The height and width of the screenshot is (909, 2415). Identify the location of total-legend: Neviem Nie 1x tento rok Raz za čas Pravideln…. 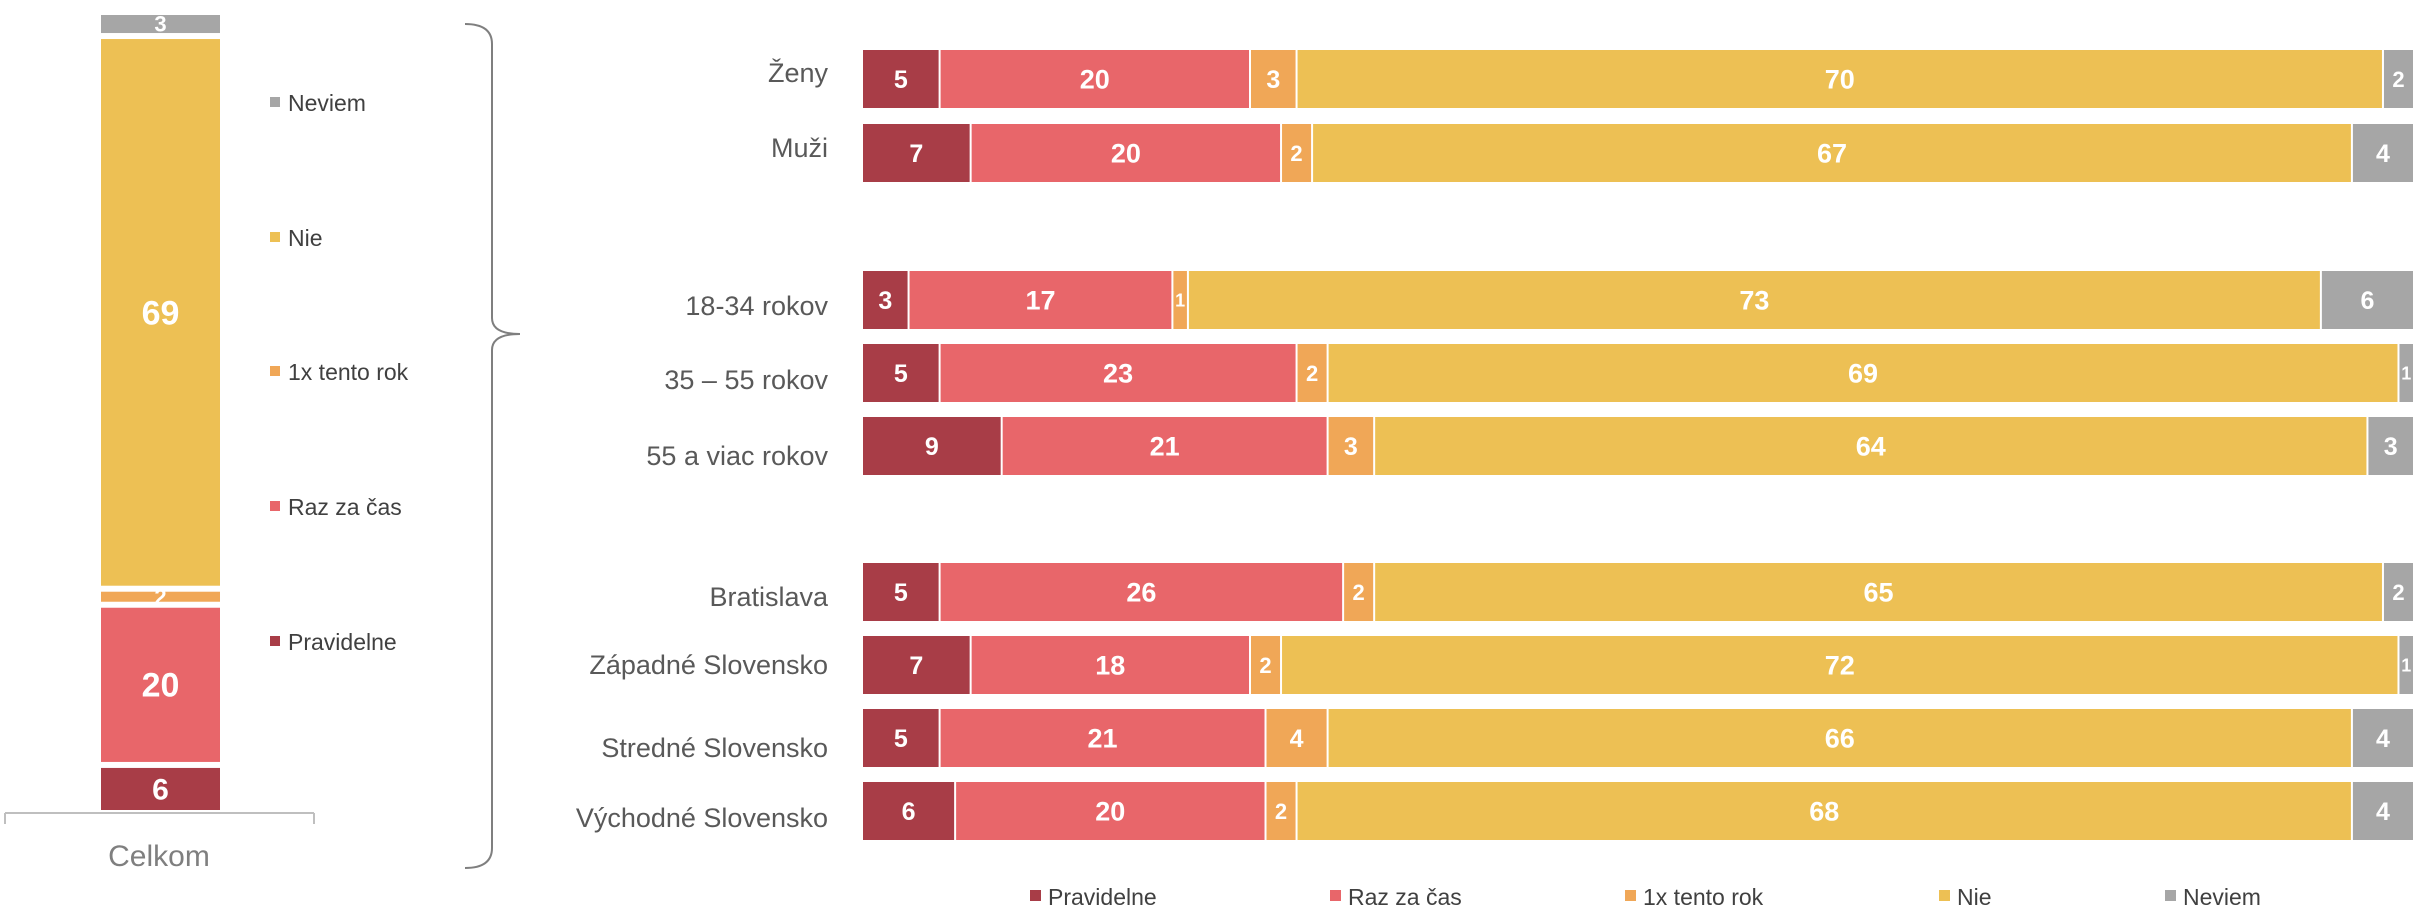
(339, 372).